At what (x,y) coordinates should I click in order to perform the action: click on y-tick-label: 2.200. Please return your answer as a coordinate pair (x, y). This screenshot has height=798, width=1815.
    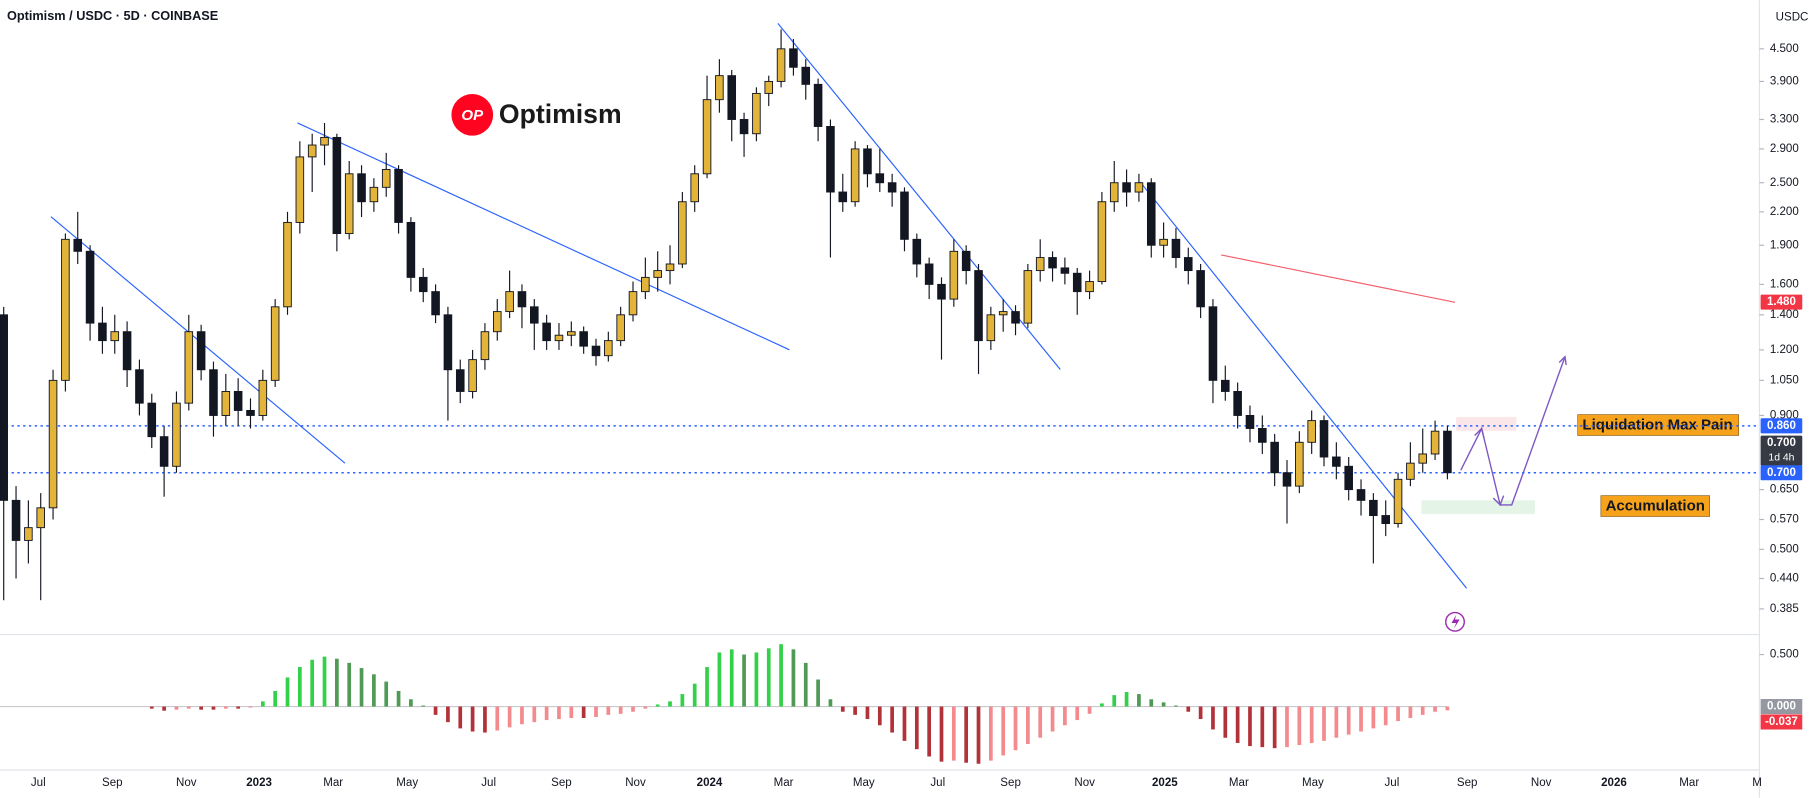
    Looking at the image, I should click on (1784, 212).